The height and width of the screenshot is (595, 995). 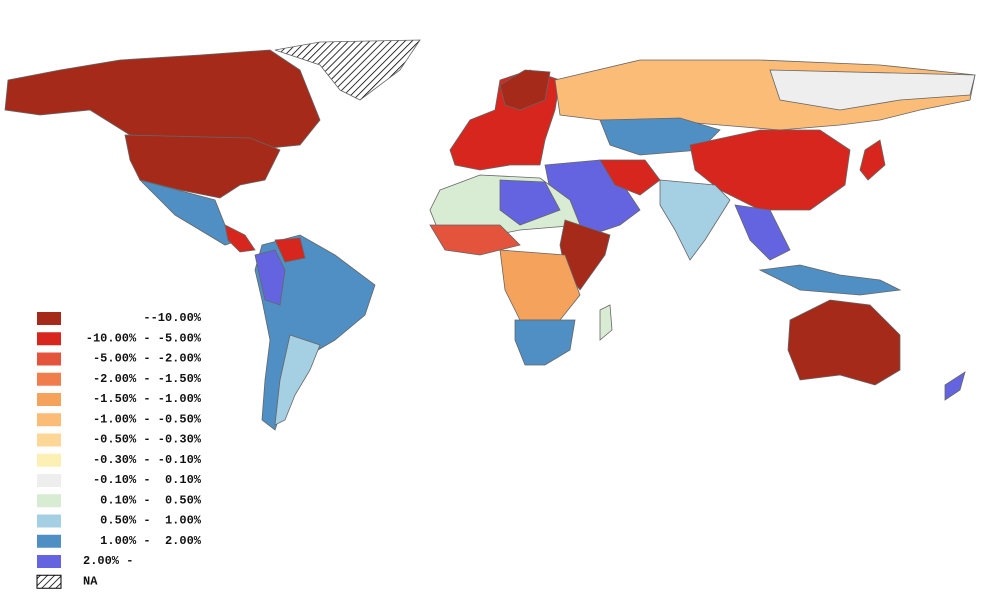 I want to click on new-zealand, so click(x=955, y=386).